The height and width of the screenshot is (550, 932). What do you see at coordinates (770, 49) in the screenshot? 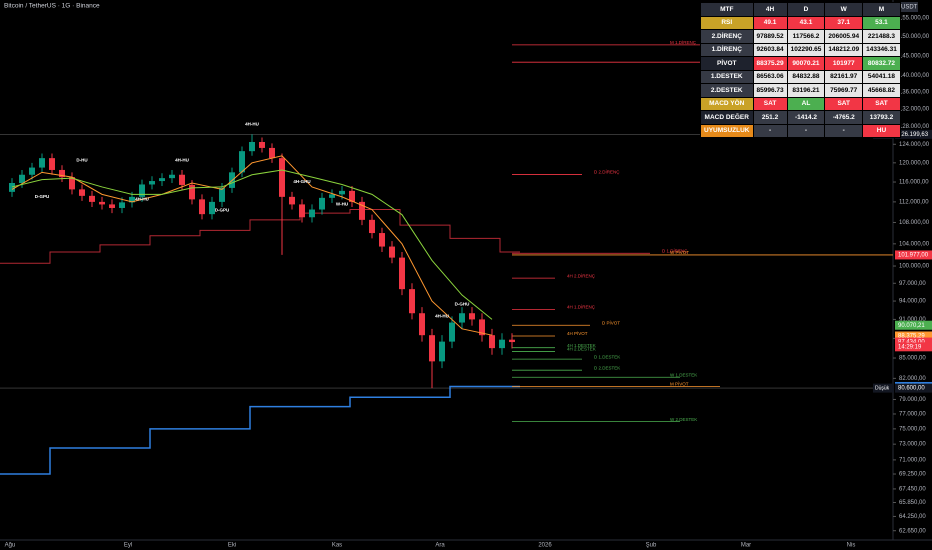
I see `table-cell: 92603.84` at bounding box center [770, 49].